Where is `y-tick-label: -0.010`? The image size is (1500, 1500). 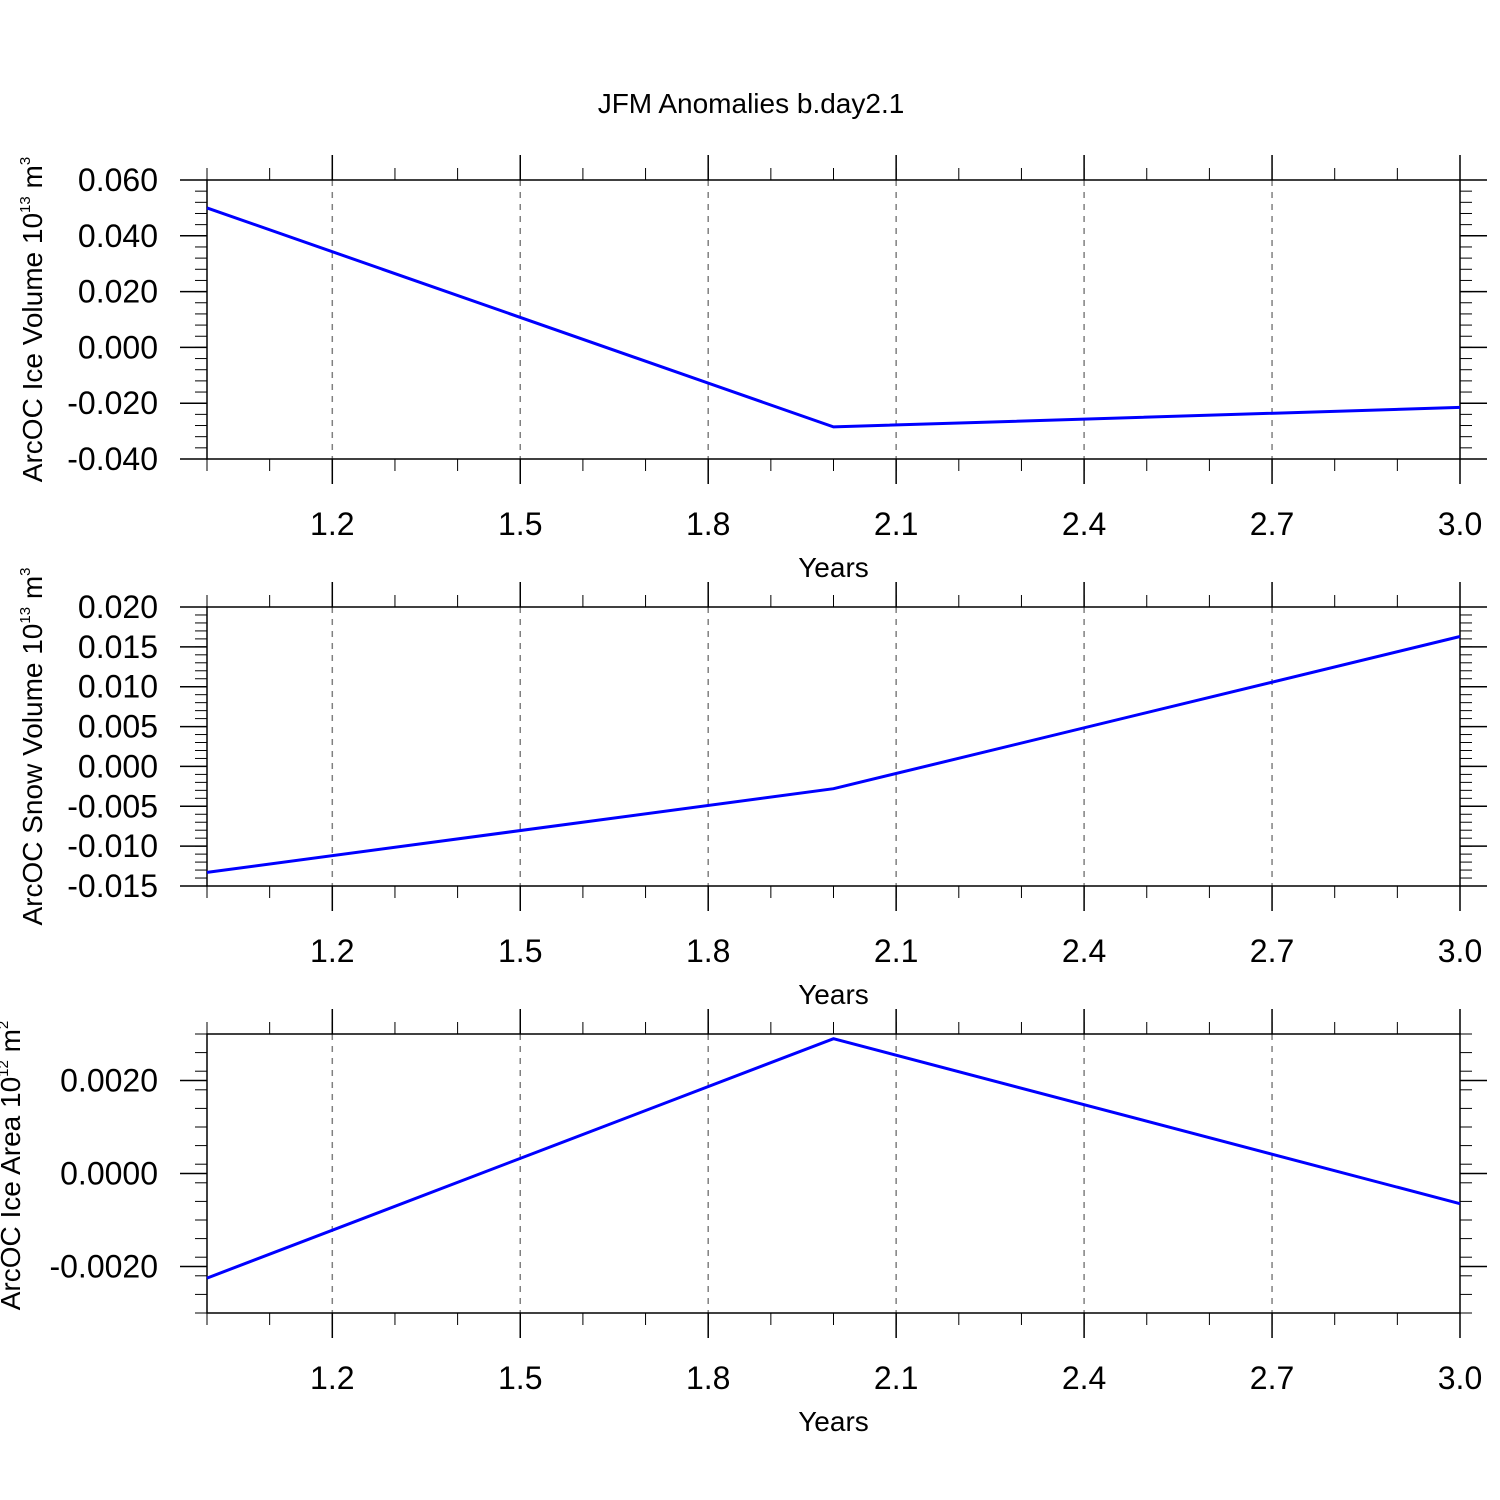
y-tick-label: -0.010 is located at coordinates (112, 846).